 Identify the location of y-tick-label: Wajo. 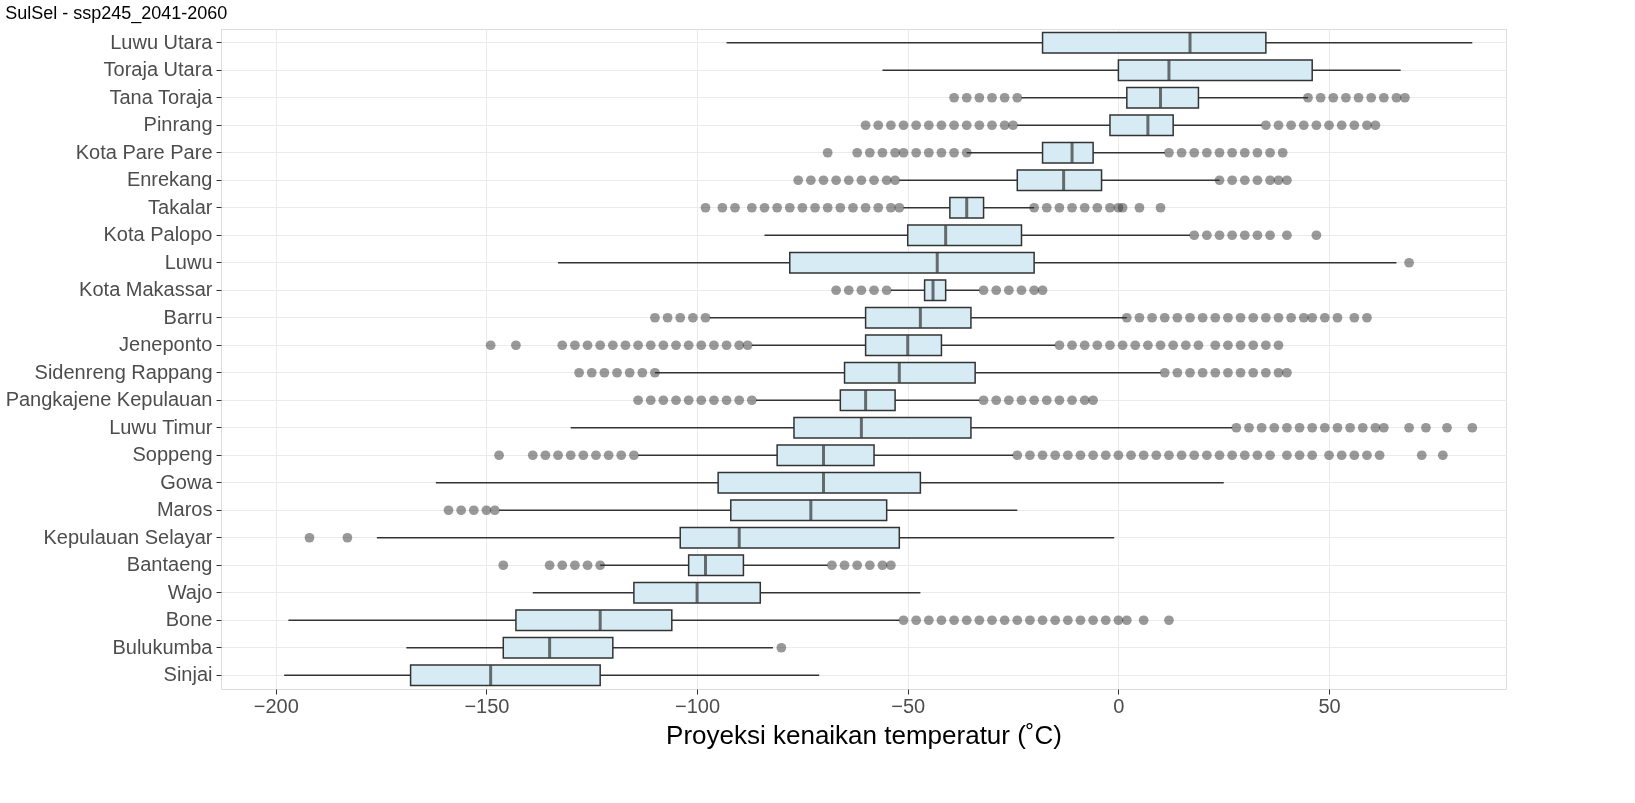
(190, 591).